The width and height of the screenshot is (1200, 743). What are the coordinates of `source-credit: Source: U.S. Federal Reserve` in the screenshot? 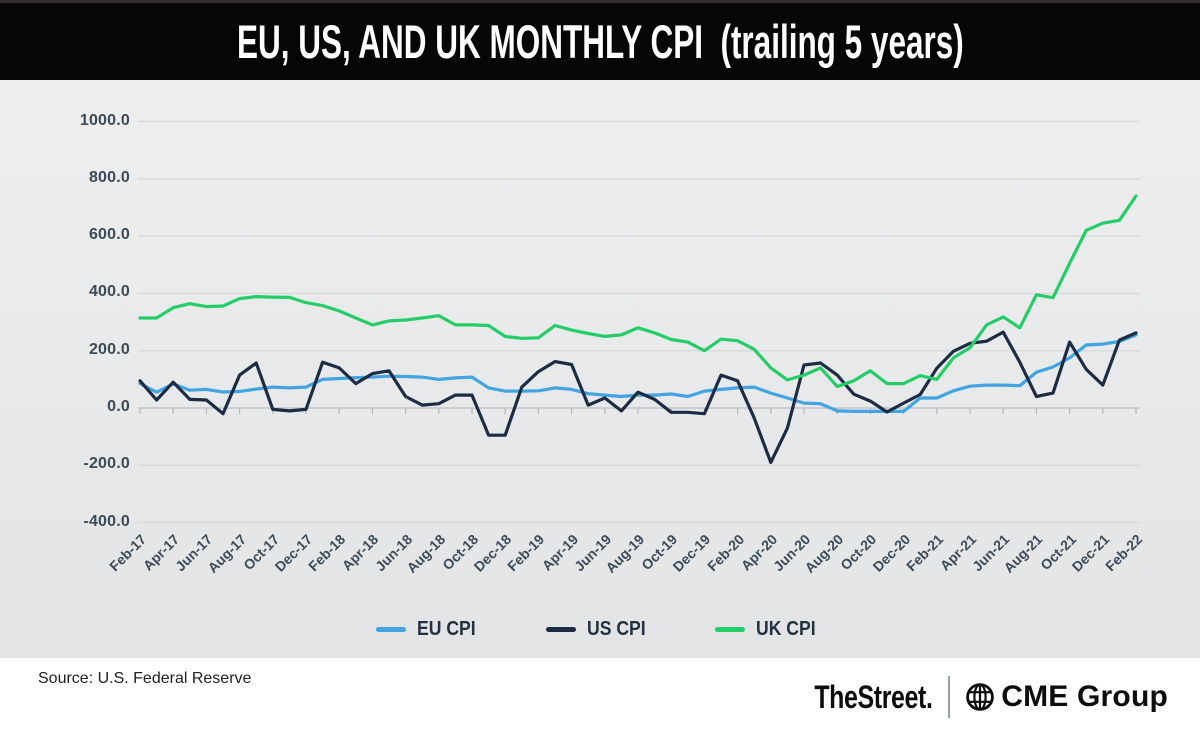 It's located at (145, 678).